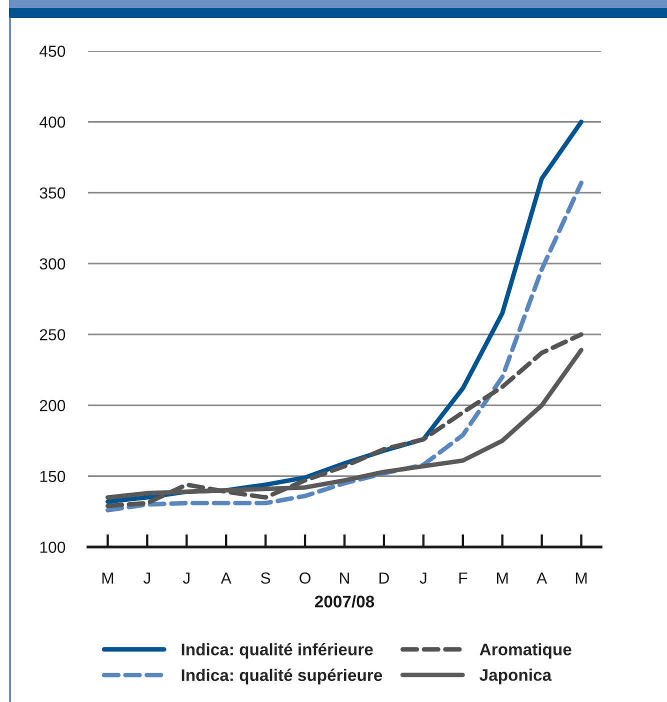  I want to click on x-tick-label: S, so click(265, 578).